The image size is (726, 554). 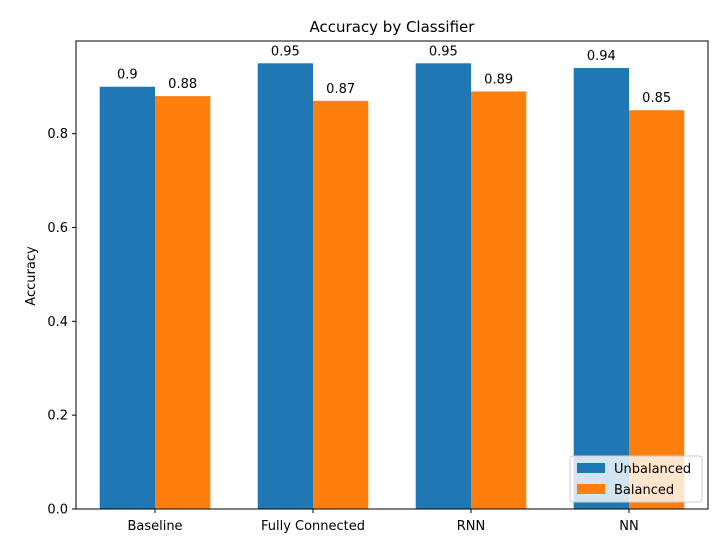 What do you see at coordinates (498, 79) in the screenshot?
I see `data-label-1-2: 0.89` at bounding box center [498, 79].